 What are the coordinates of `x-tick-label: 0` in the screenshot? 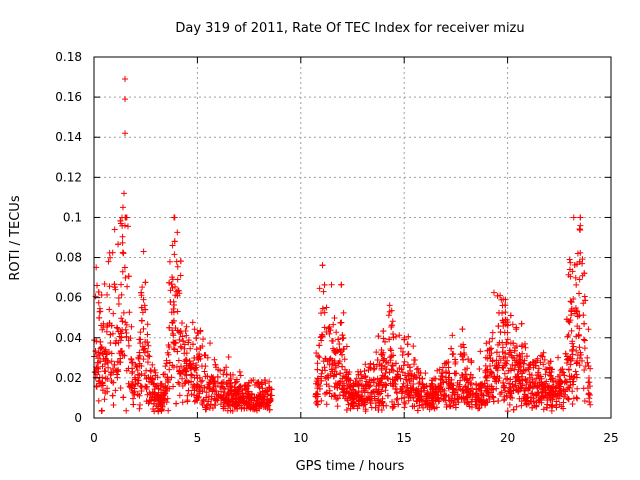 It's located at (94, 438).